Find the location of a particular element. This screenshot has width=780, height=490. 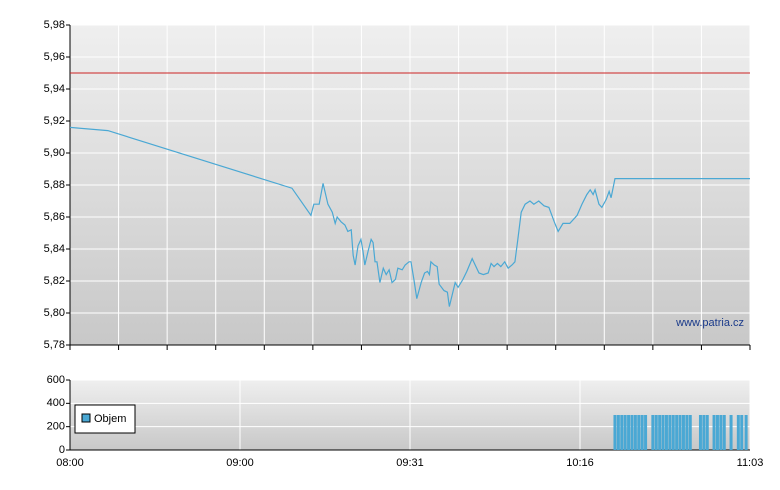

x-tick-label: 11:03 is located at coordinates (750, 463).